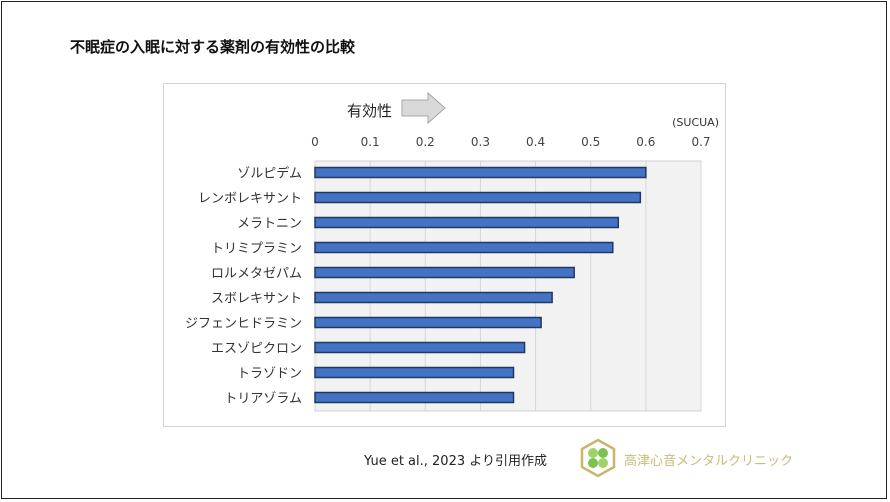 The width and height of the screenshot is (890, 502). What do you see at coordinates (256, 299) in the screenshot?
I see `category-label: スボレキサント` at bounding box center [256, 299].